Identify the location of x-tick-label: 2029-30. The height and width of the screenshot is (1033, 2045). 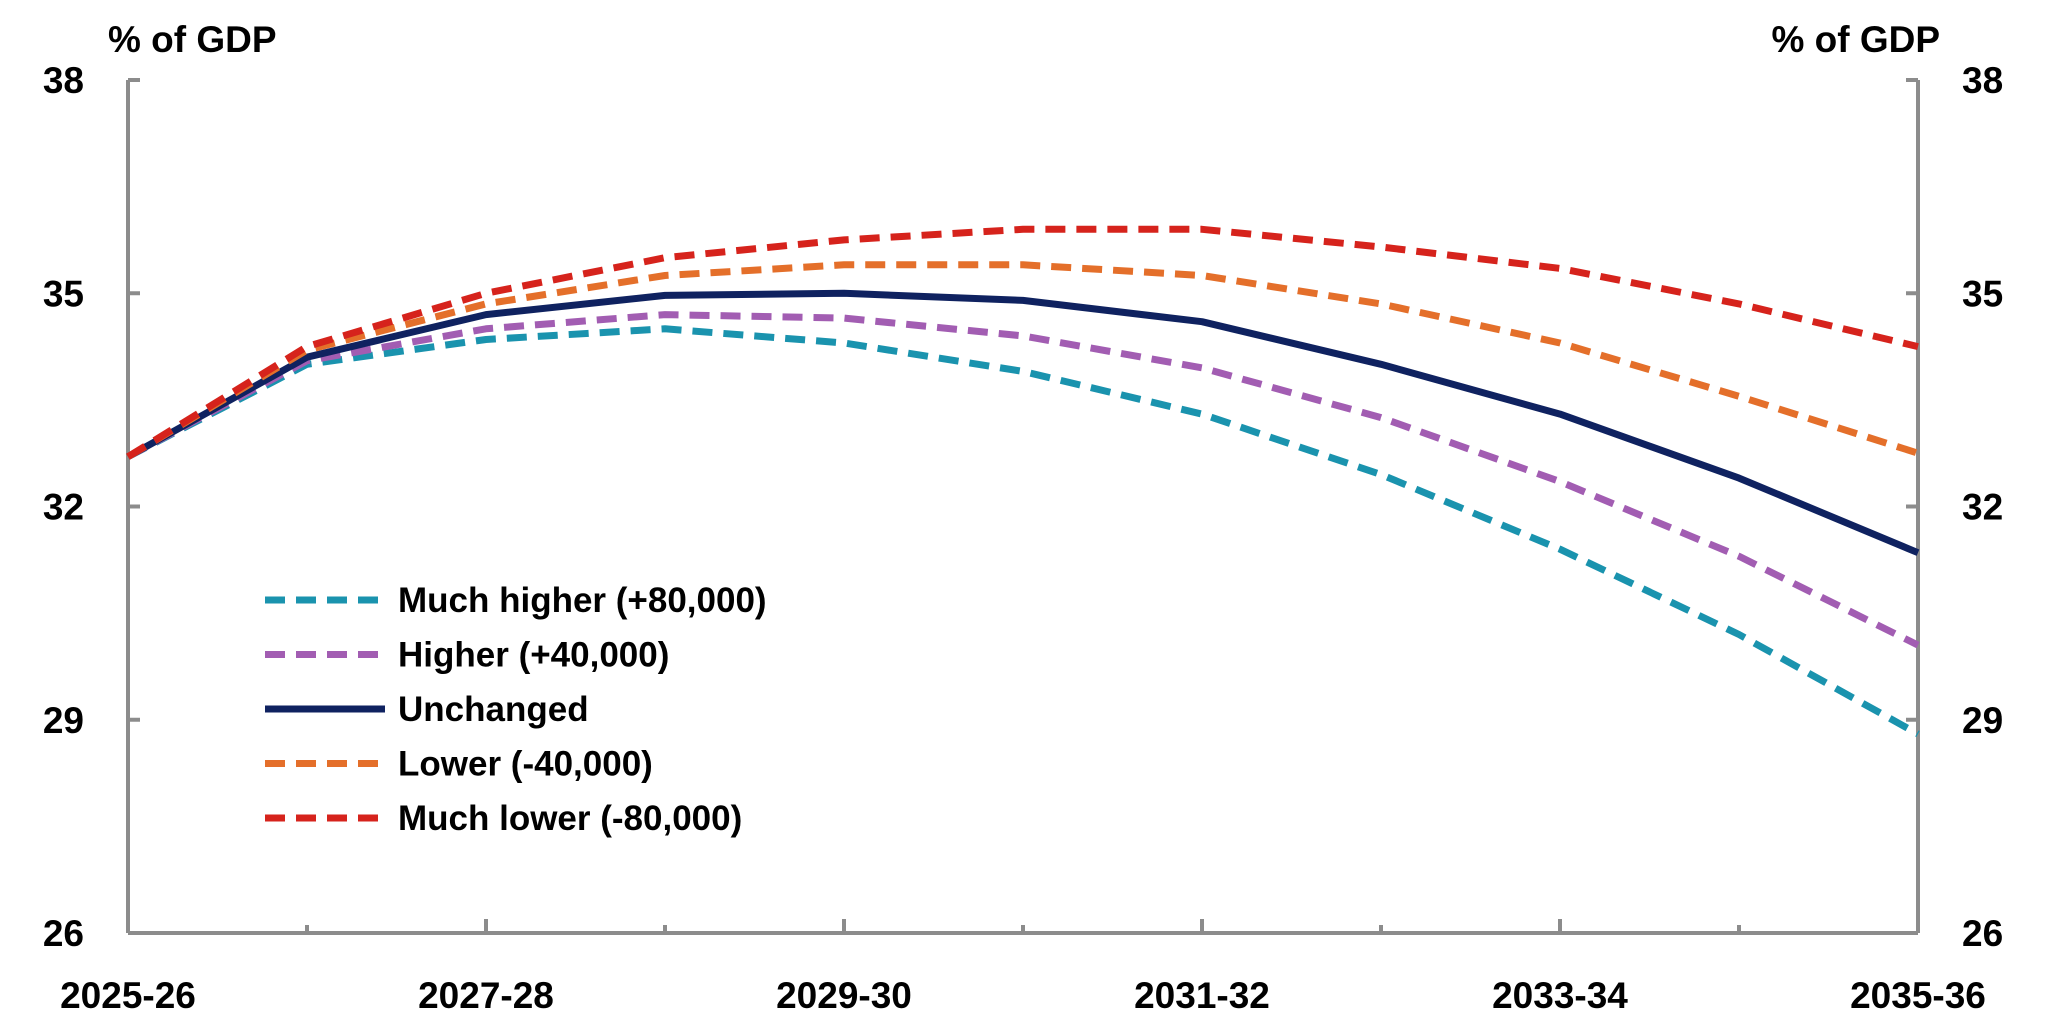
(844, 995).